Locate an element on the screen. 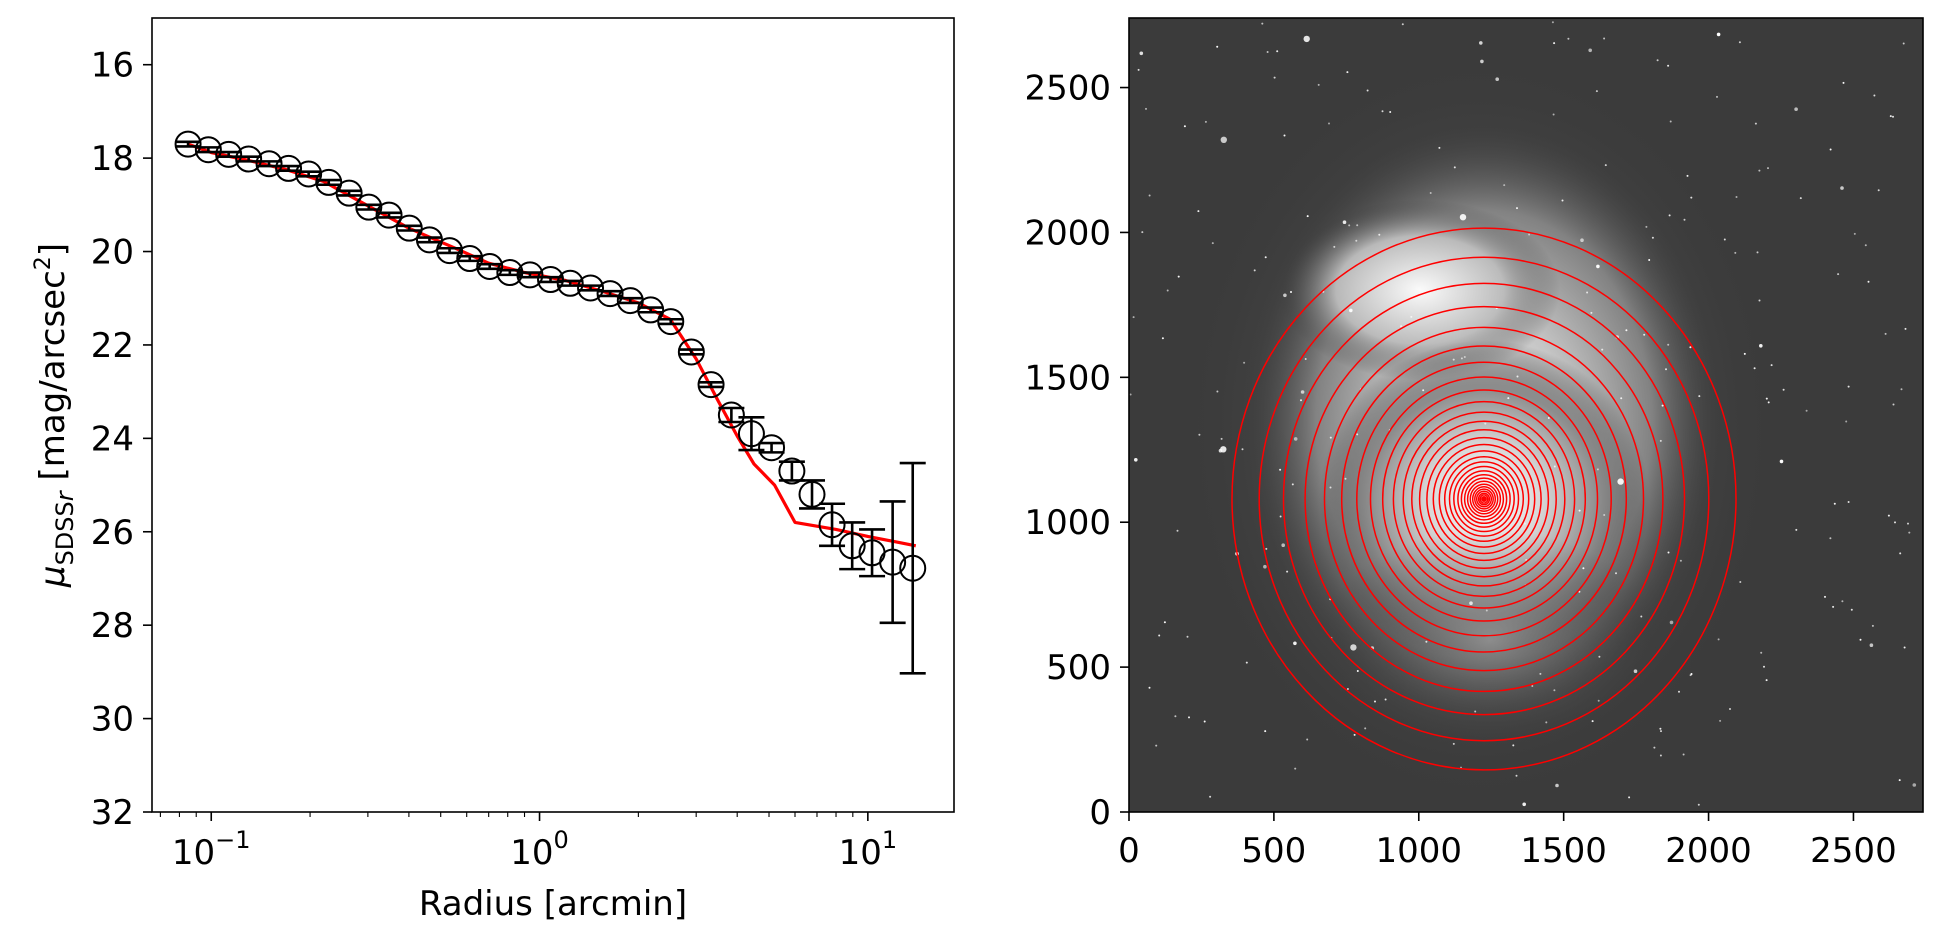 The height and width of the screenshot is (943, 1940). profile-y-tick-label: 30 is located at coordinates (112, 720).